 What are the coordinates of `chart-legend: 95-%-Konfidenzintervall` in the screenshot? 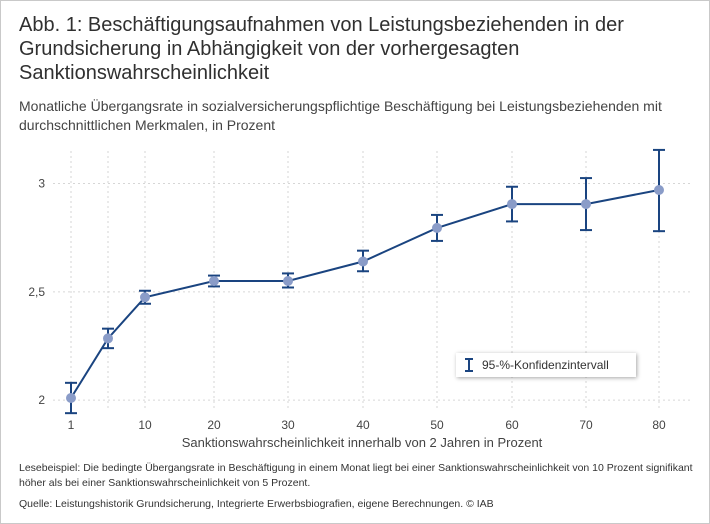 It's located at (546, 365).